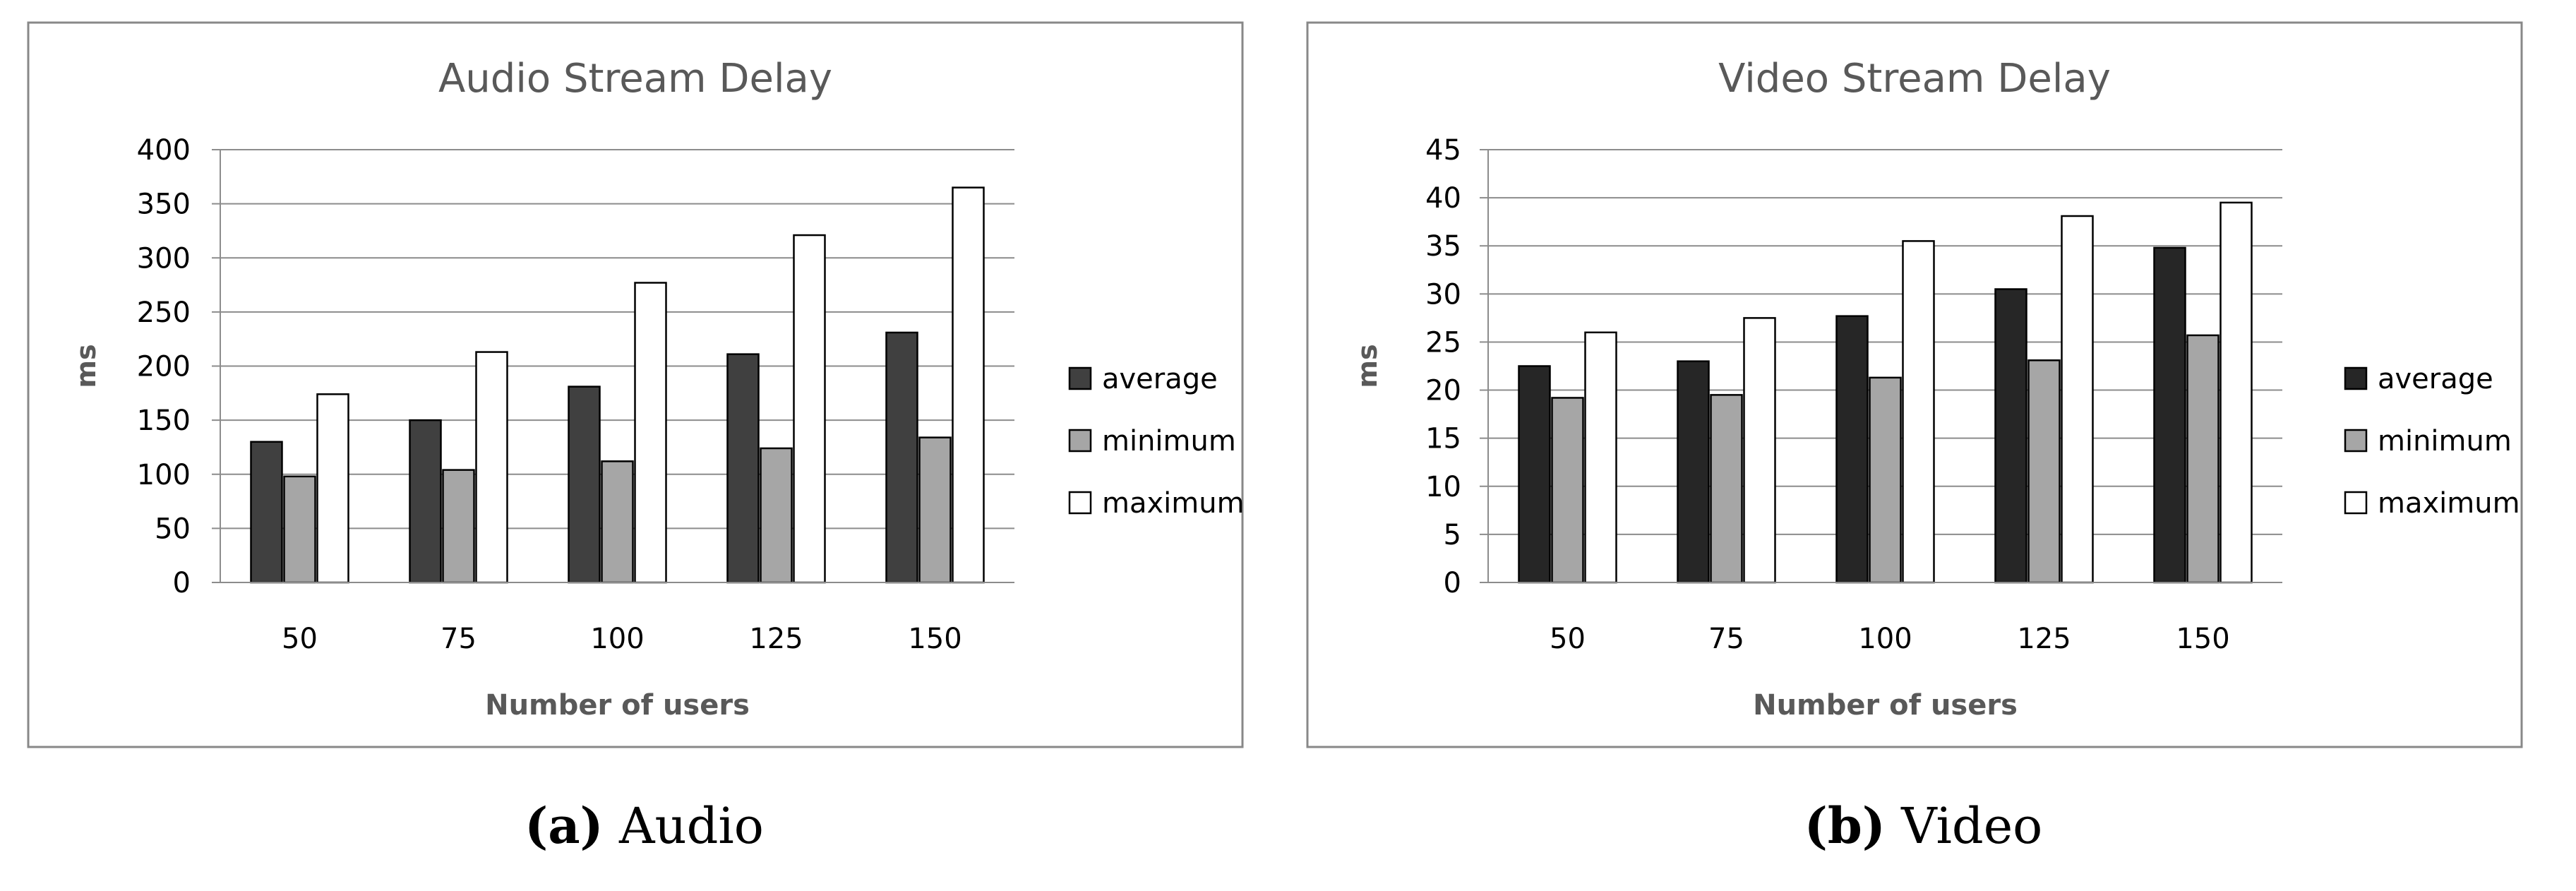 The width and height of the screenshot is (2576, 891). I want to click on y-tick-label: 20, so click(1443, 391).